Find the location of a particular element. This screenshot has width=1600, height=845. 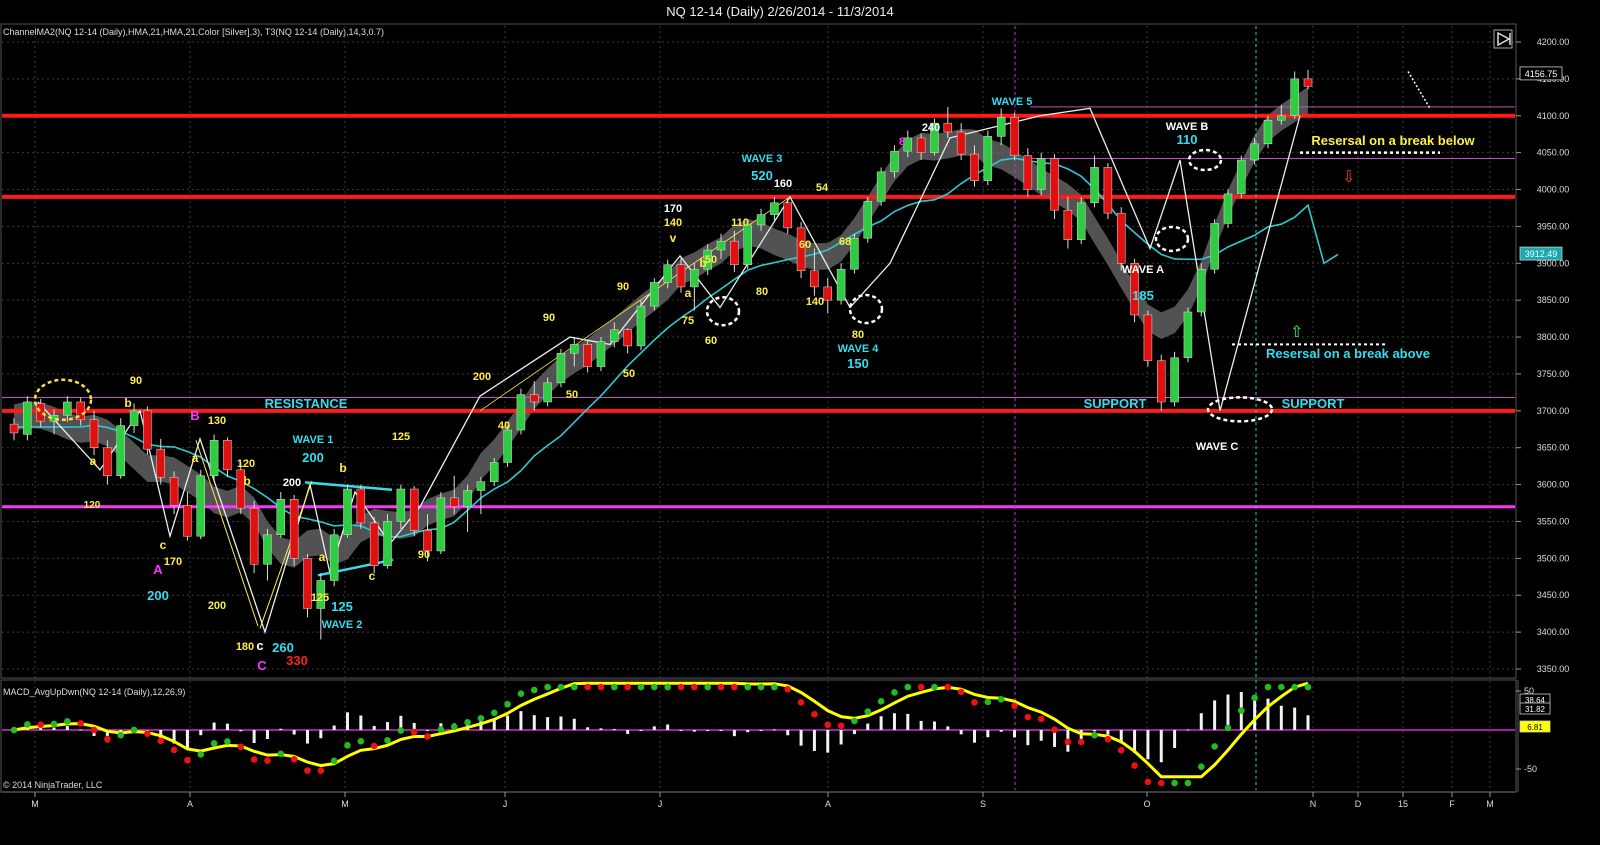

chart-annotation: 68 is located at coordinates (845, 242).